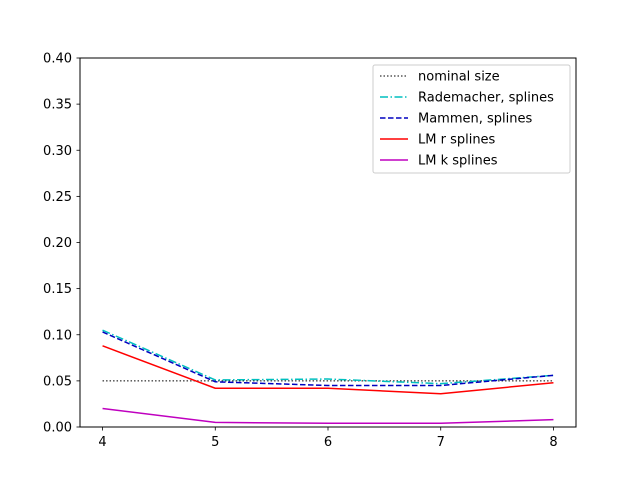  What do you see at coordinates (486, 98) in the screenshot?
I see `legend-label: Rademacher, splines` at bounding box center [486, 98].